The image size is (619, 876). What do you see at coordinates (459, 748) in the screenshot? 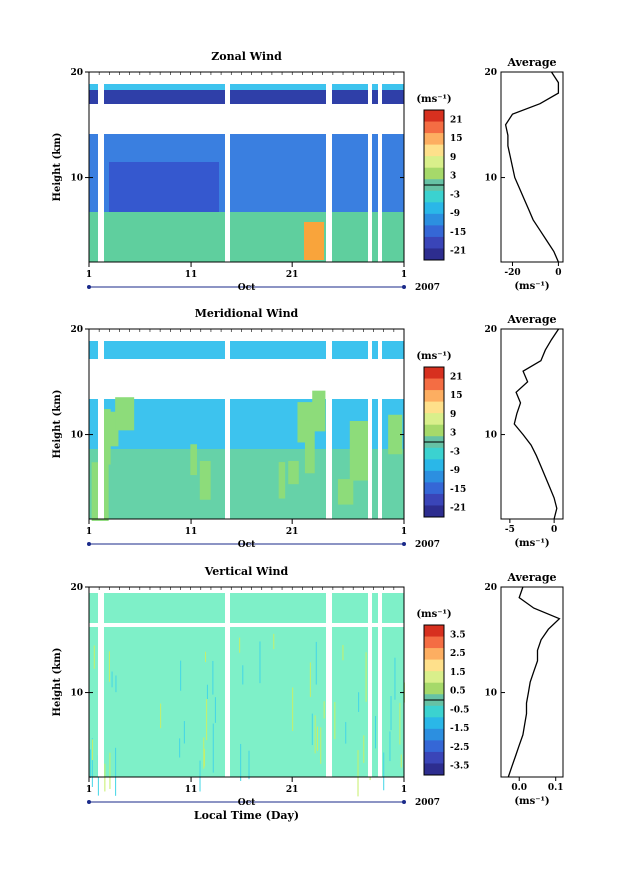
I see `colorbar-tick-label: -2.5` at bounding box center [459, 748].